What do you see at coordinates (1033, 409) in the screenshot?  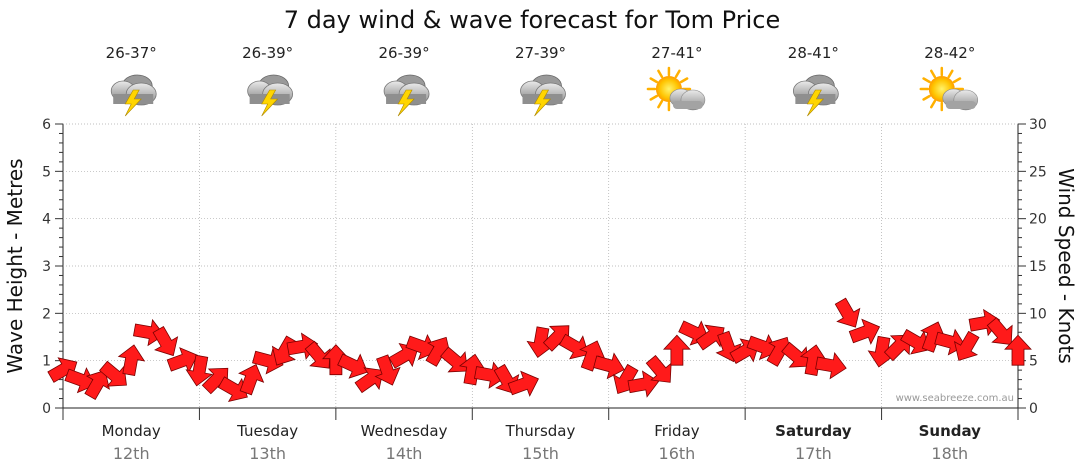 I see `right-tick-label: 0` at bounding box center [1033, 409].